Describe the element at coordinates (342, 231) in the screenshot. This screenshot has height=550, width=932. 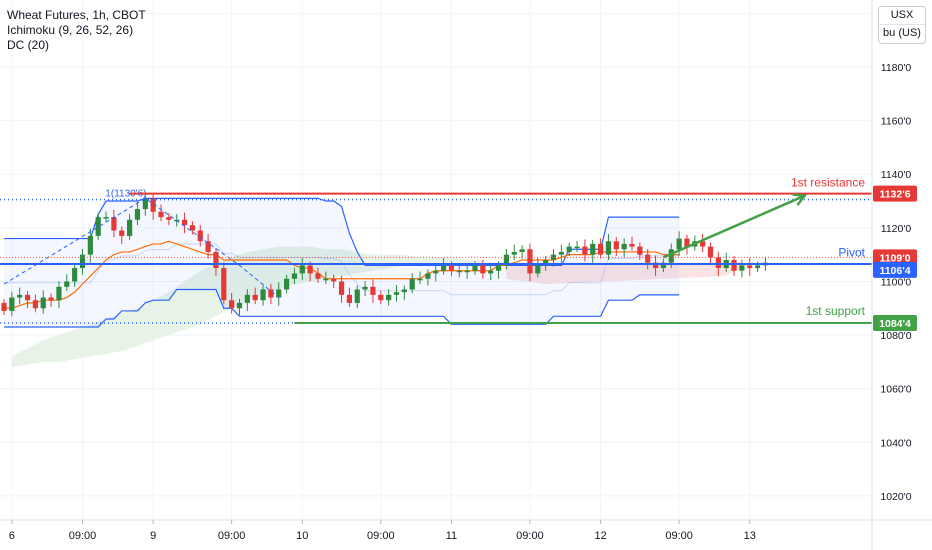
I see `donchian-upper-line` at that location.